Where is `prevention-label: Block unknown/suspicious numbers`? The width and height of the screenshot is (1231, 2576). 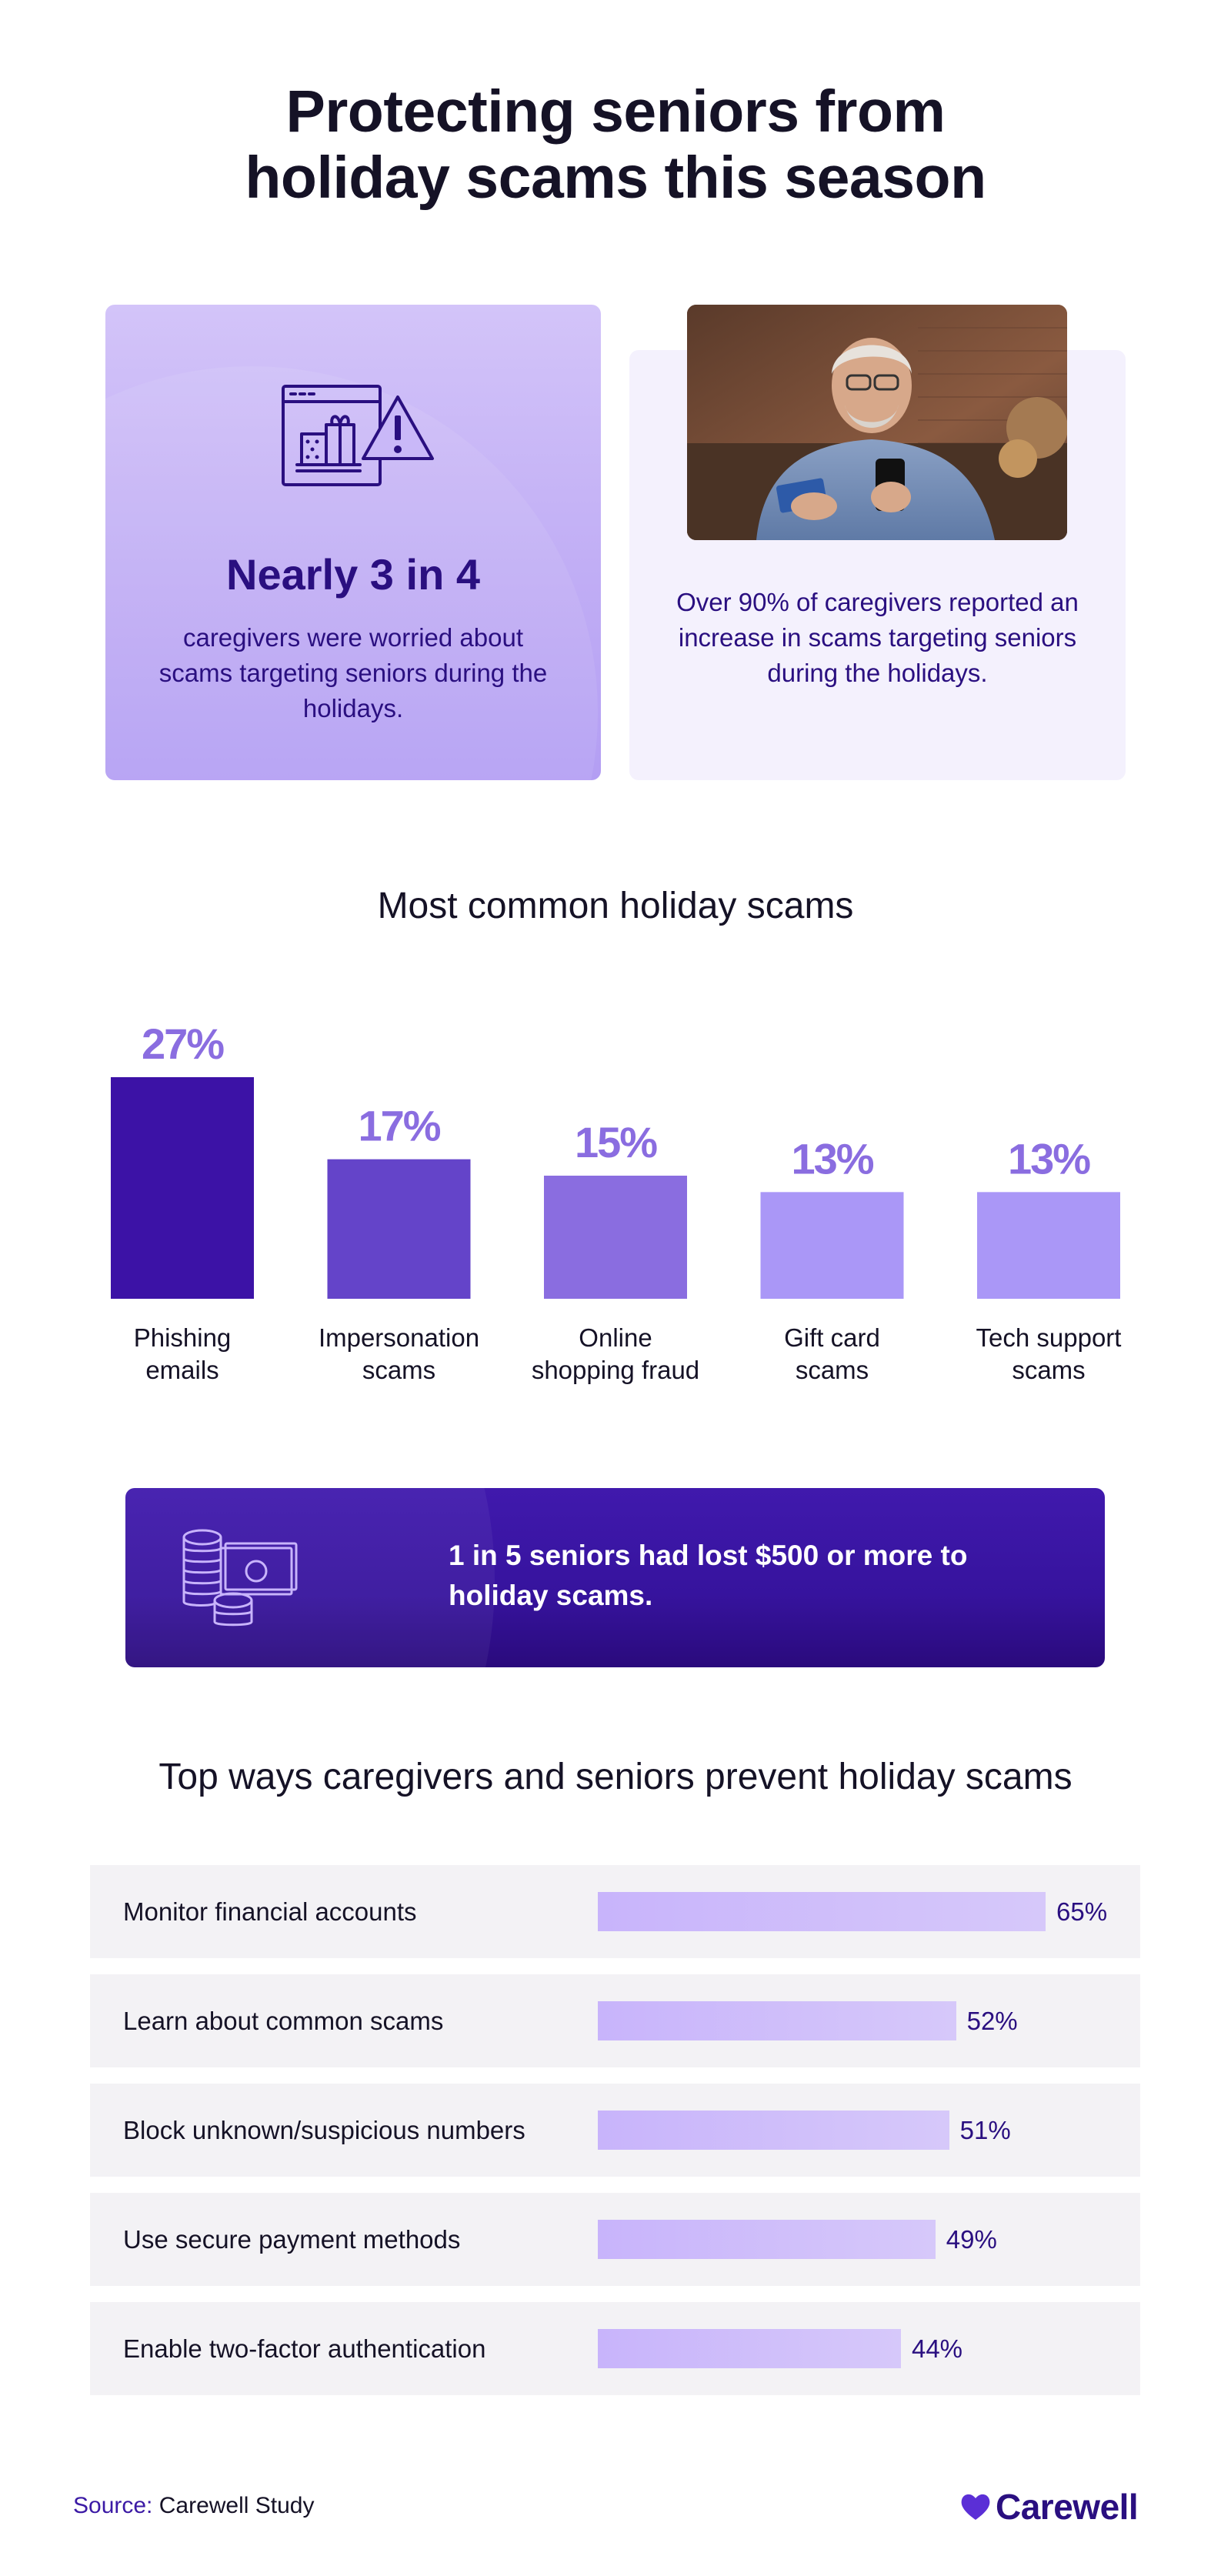
prevention-label: Block unknown/suspicious numbers is located at coordinates (324, 2130).